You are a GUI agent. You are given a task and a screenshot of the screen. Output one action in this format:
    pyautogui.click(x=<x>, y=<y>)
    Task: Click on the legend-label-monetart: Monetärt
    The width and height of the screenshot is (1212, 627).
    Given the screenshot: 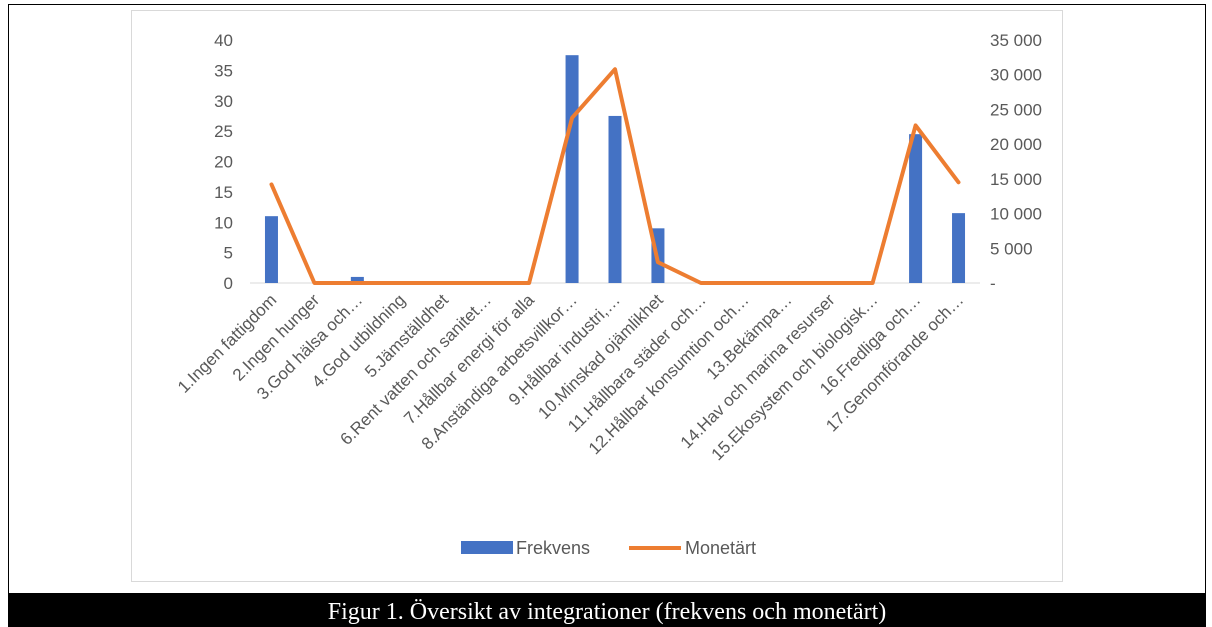 What is the action you would take?
    pyautogui.click(x=720, y=548)
    